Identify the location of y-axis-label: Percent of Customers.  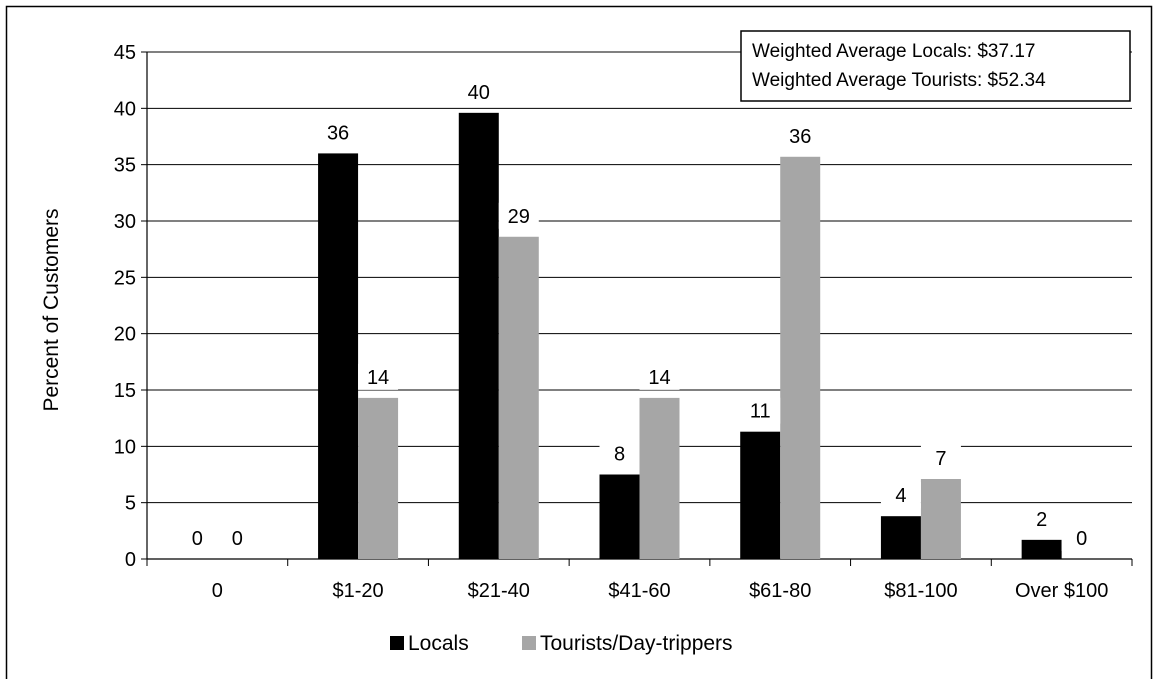
(51, 309).